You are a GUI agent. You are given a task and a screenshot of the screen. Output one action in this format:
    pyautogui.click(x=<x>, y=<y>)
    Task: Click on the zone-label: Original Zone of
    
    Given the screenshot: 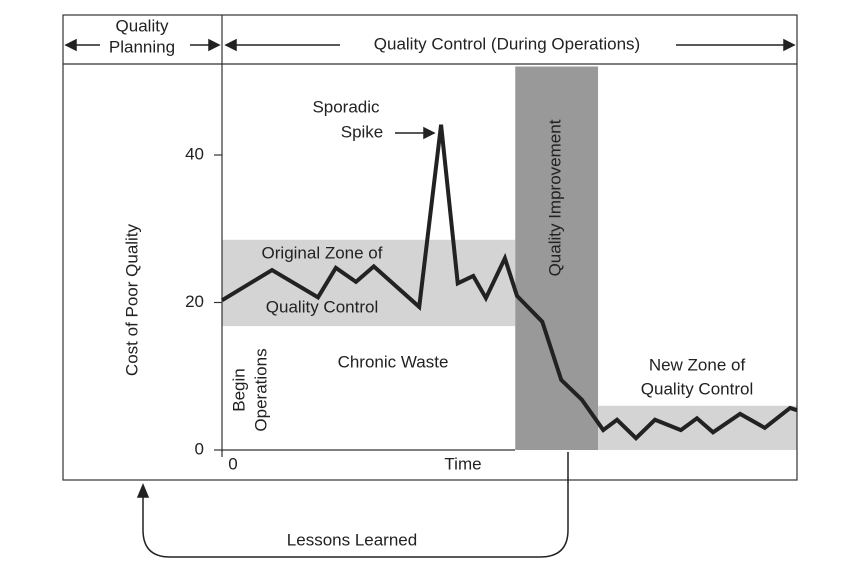 What is the action you would take?
    pyautogui.click(x=322, y=252)
    